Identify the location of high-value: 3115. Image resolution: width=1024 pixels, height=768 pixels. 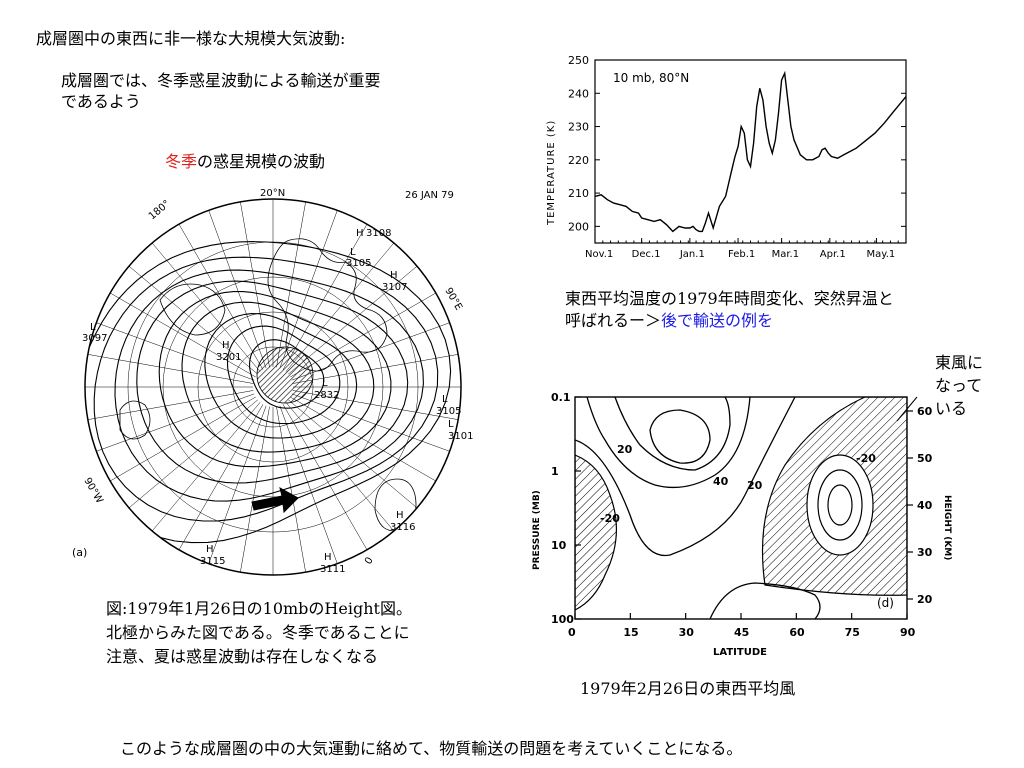
(212, 561).